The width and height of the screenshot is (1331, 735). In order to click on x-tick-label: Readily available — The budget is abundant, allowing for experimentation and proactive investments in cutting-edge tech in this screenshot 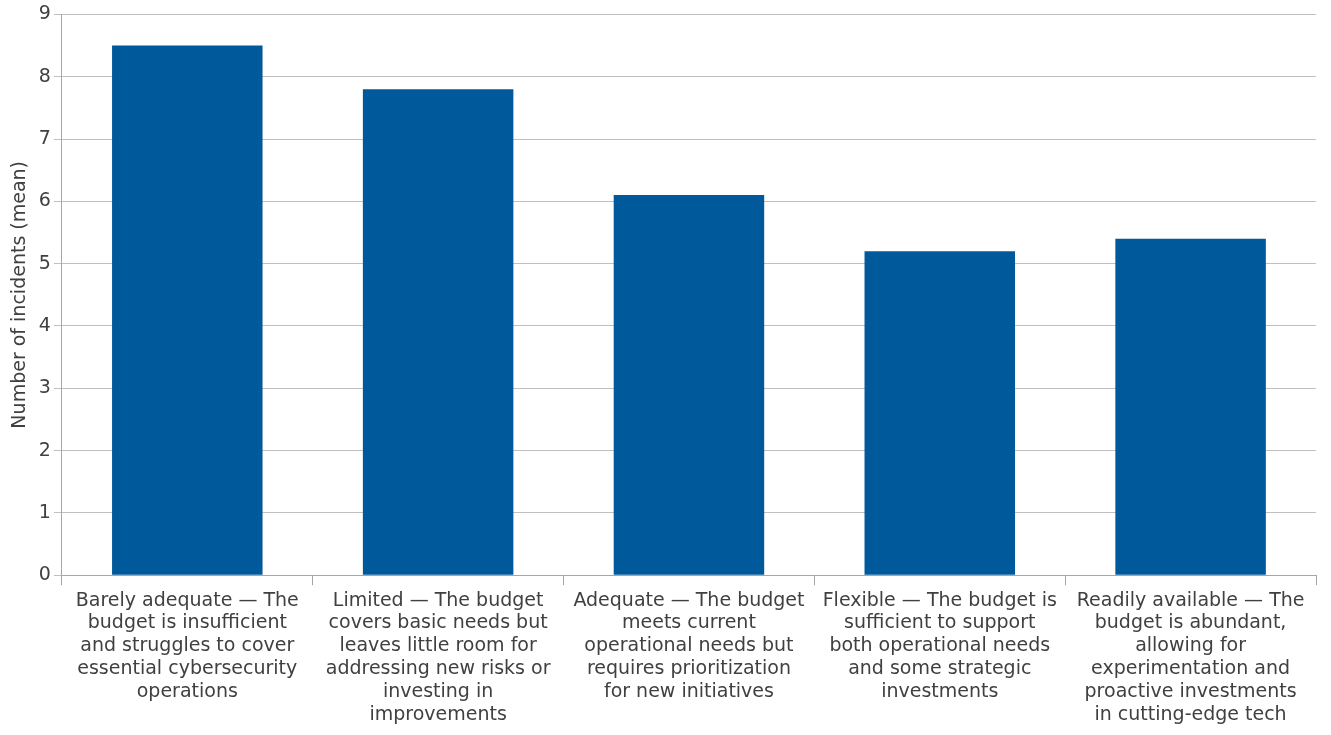, I will do `click(1190, 655)`.